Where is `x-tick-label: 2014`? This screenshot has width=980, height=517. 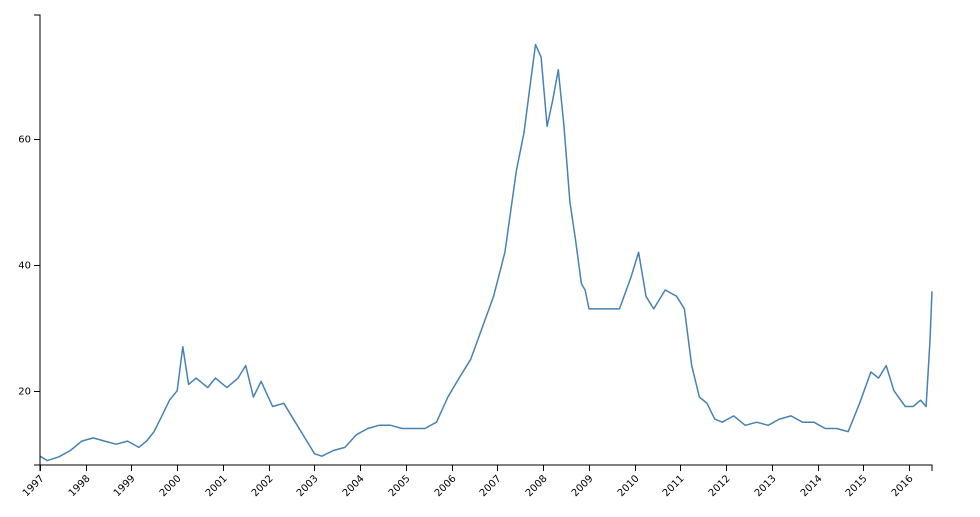
x-tick-label: 2014 is located at coordinates (812, 486).